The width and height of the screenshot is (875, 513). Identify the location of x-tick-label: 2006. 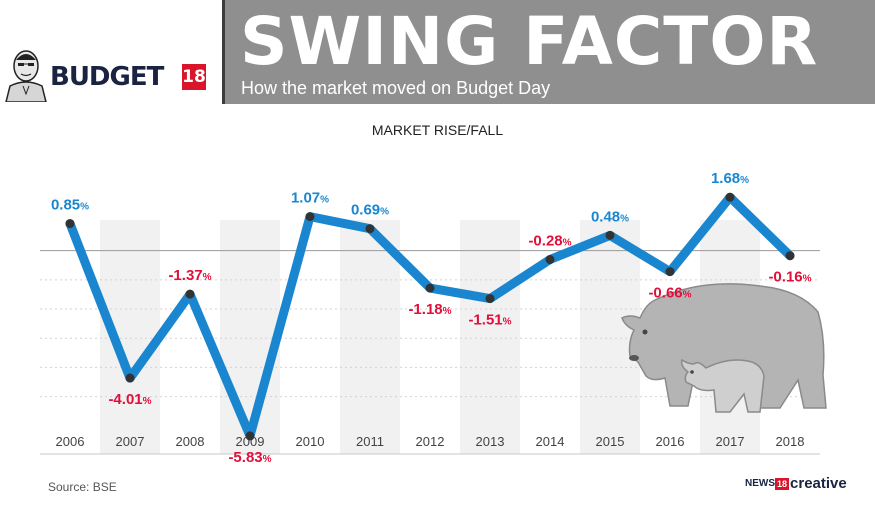
(70, 441).